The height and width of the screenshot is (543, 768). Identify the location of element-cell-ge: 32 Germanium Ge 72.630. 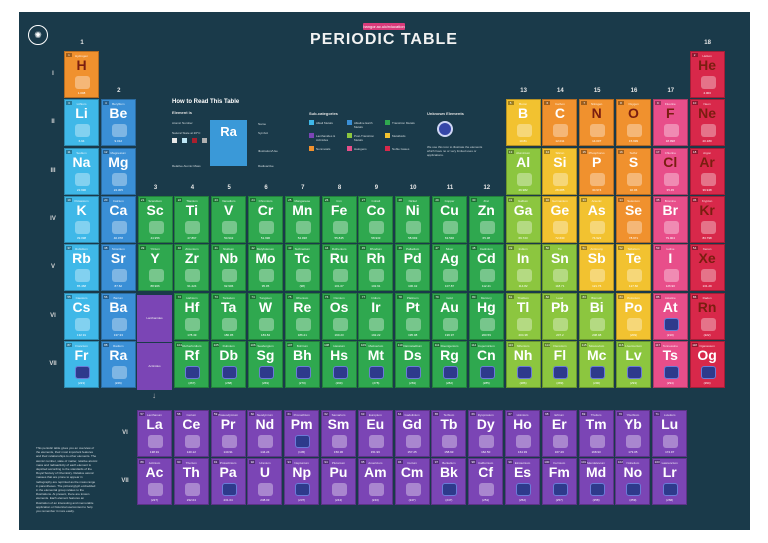
(560, 219).